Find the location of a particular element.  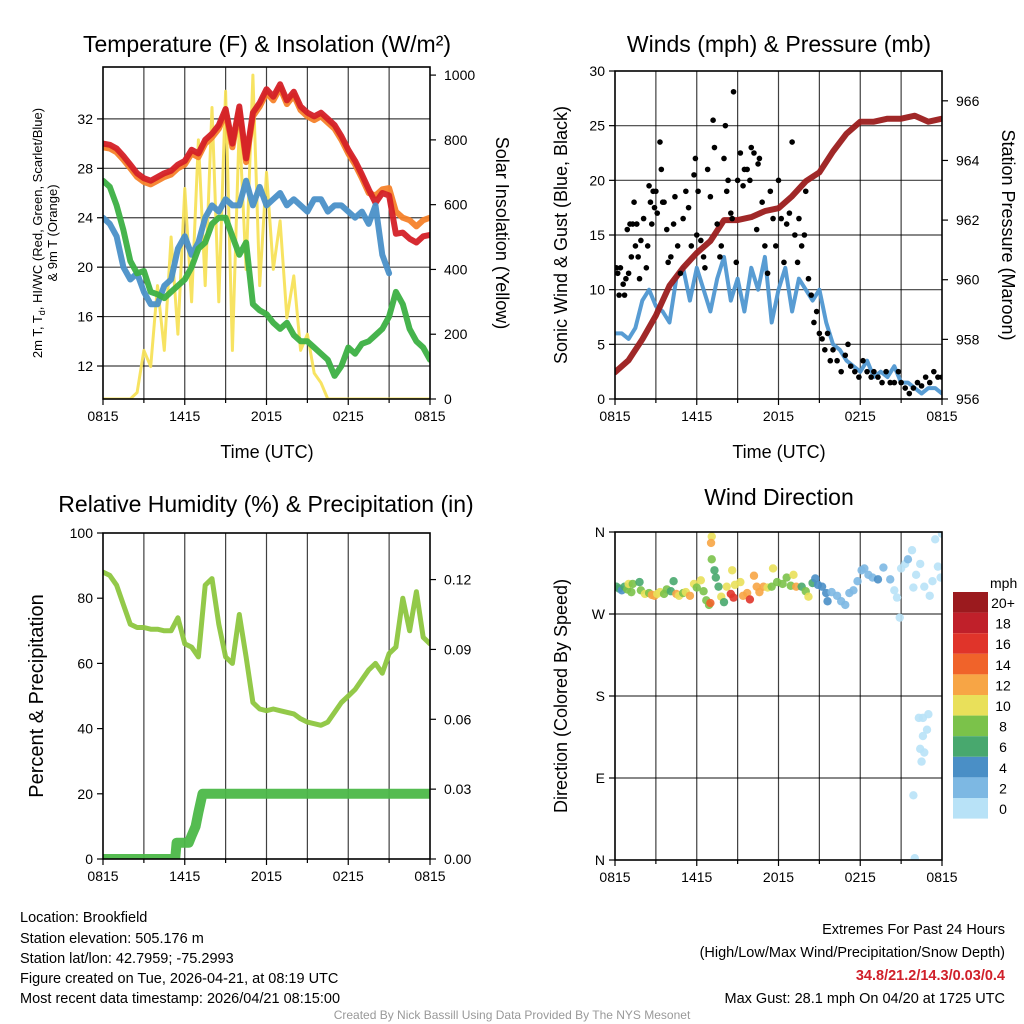

y-tick-label: W is located at coordinates (599, 614).